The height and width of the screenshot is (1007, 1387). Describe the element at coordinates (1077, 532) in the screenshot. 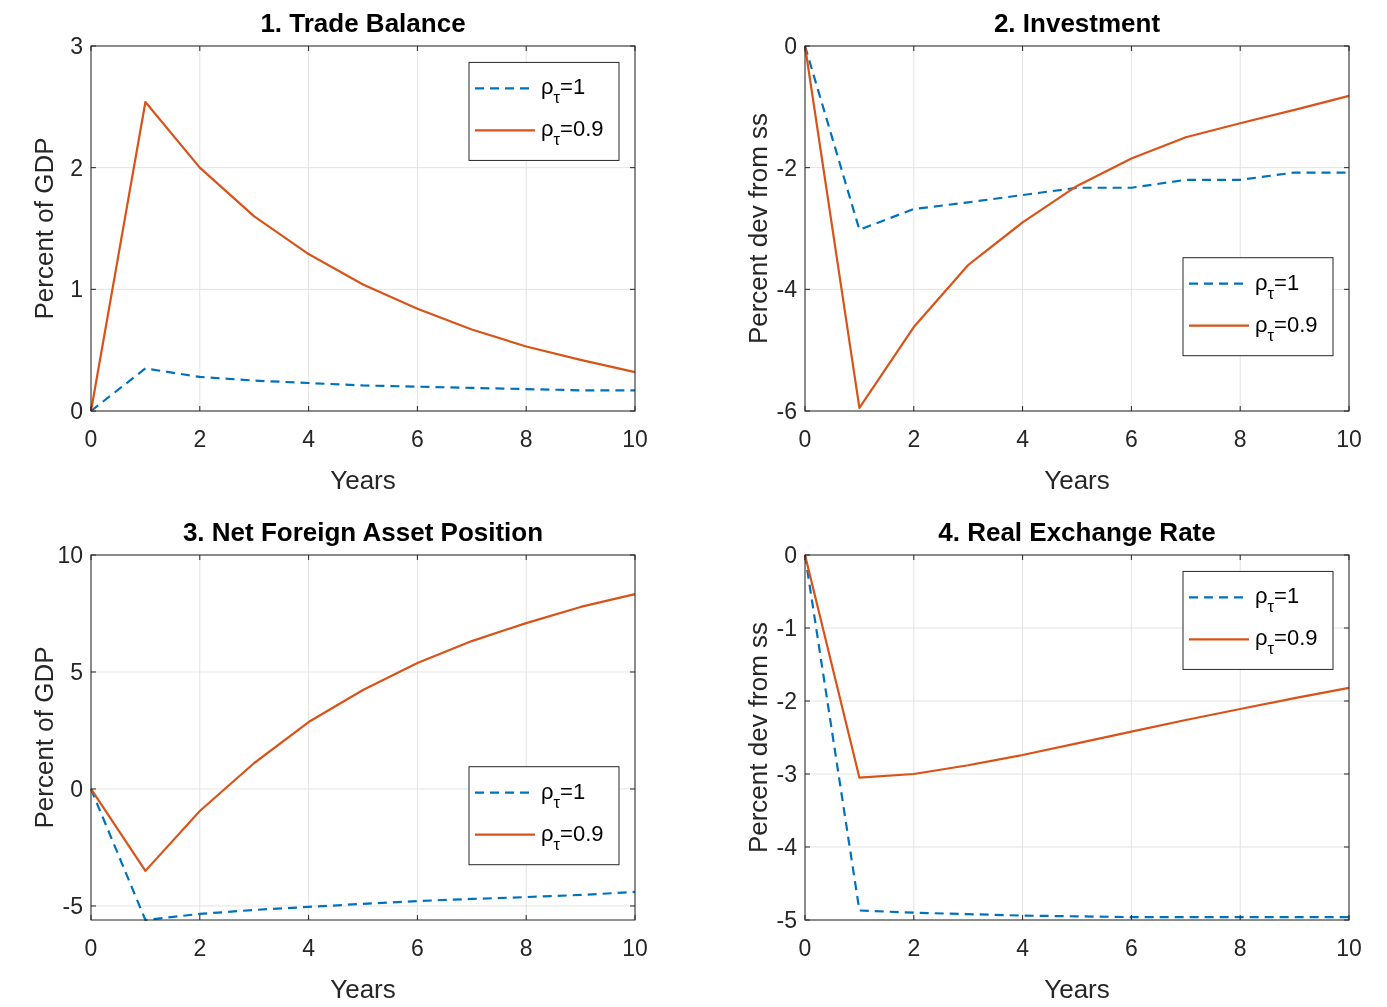

I see `chart-title: 4. Real Exchange Rate` at that location.